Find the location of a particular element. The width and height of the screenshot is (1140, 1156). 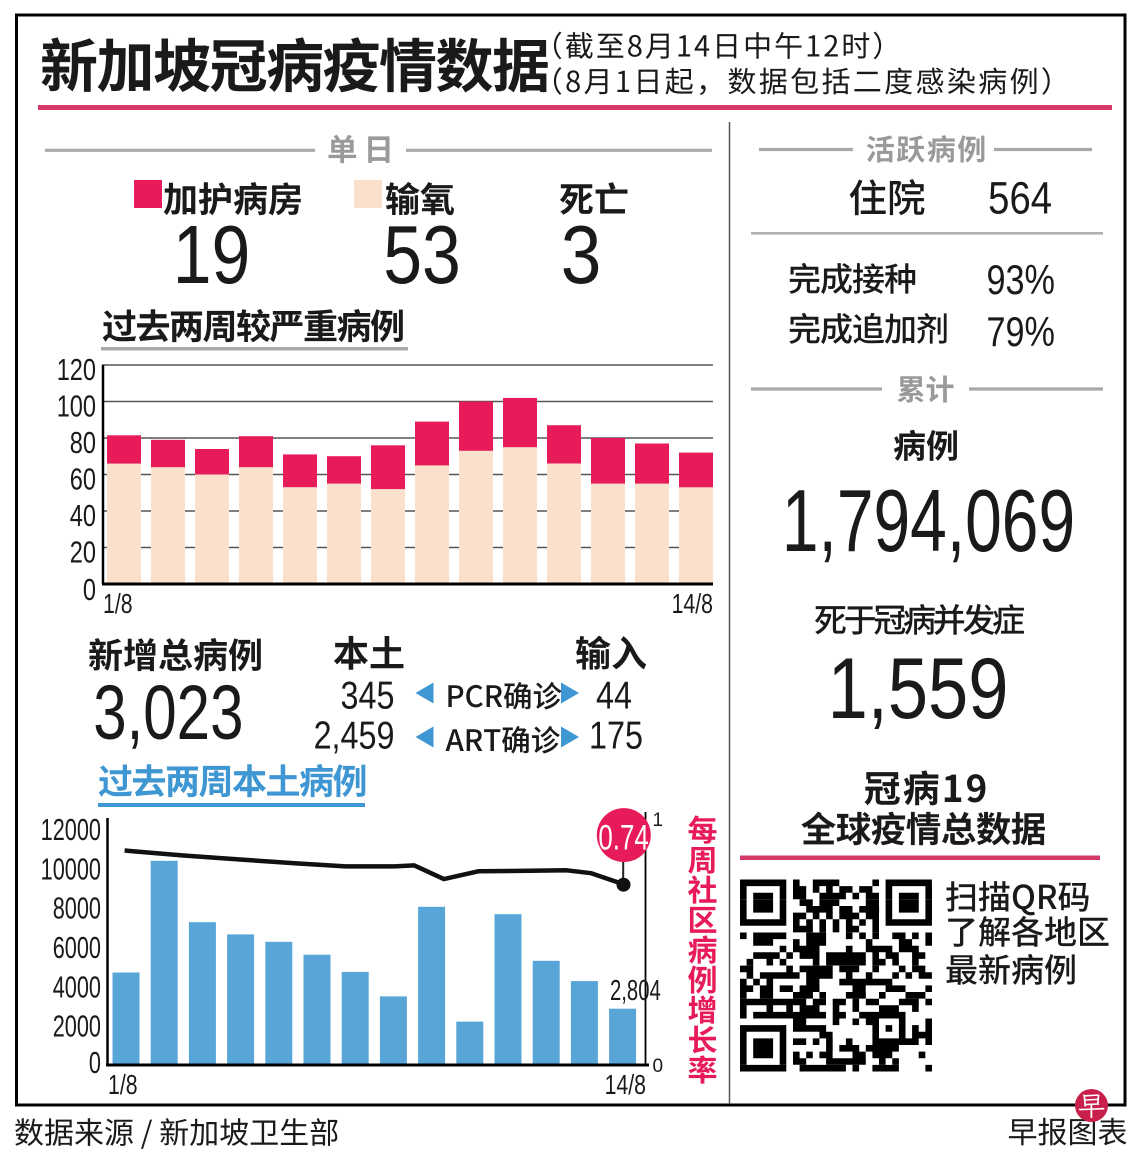

svg-text: 79% is located at coordinates (1020, 333).